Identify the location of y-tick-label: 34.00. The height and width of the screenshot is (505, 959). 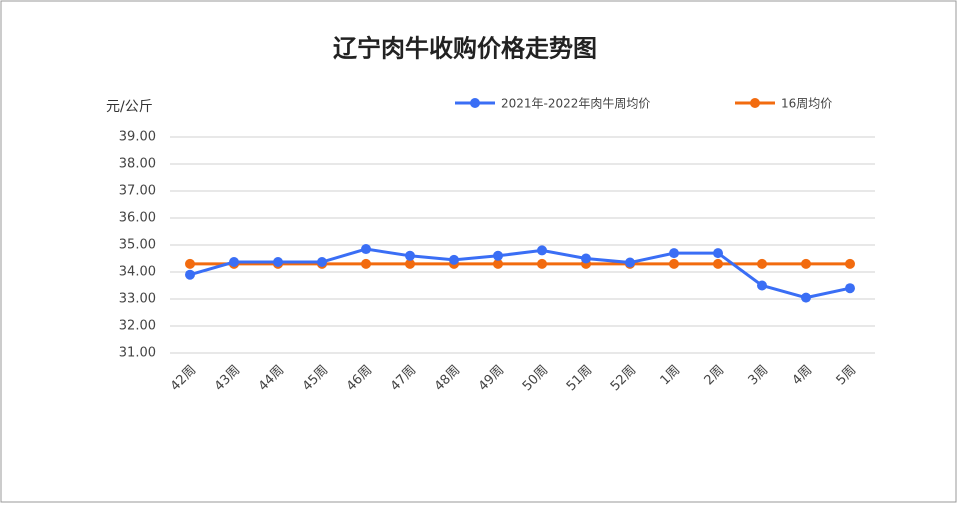
(137, 272).